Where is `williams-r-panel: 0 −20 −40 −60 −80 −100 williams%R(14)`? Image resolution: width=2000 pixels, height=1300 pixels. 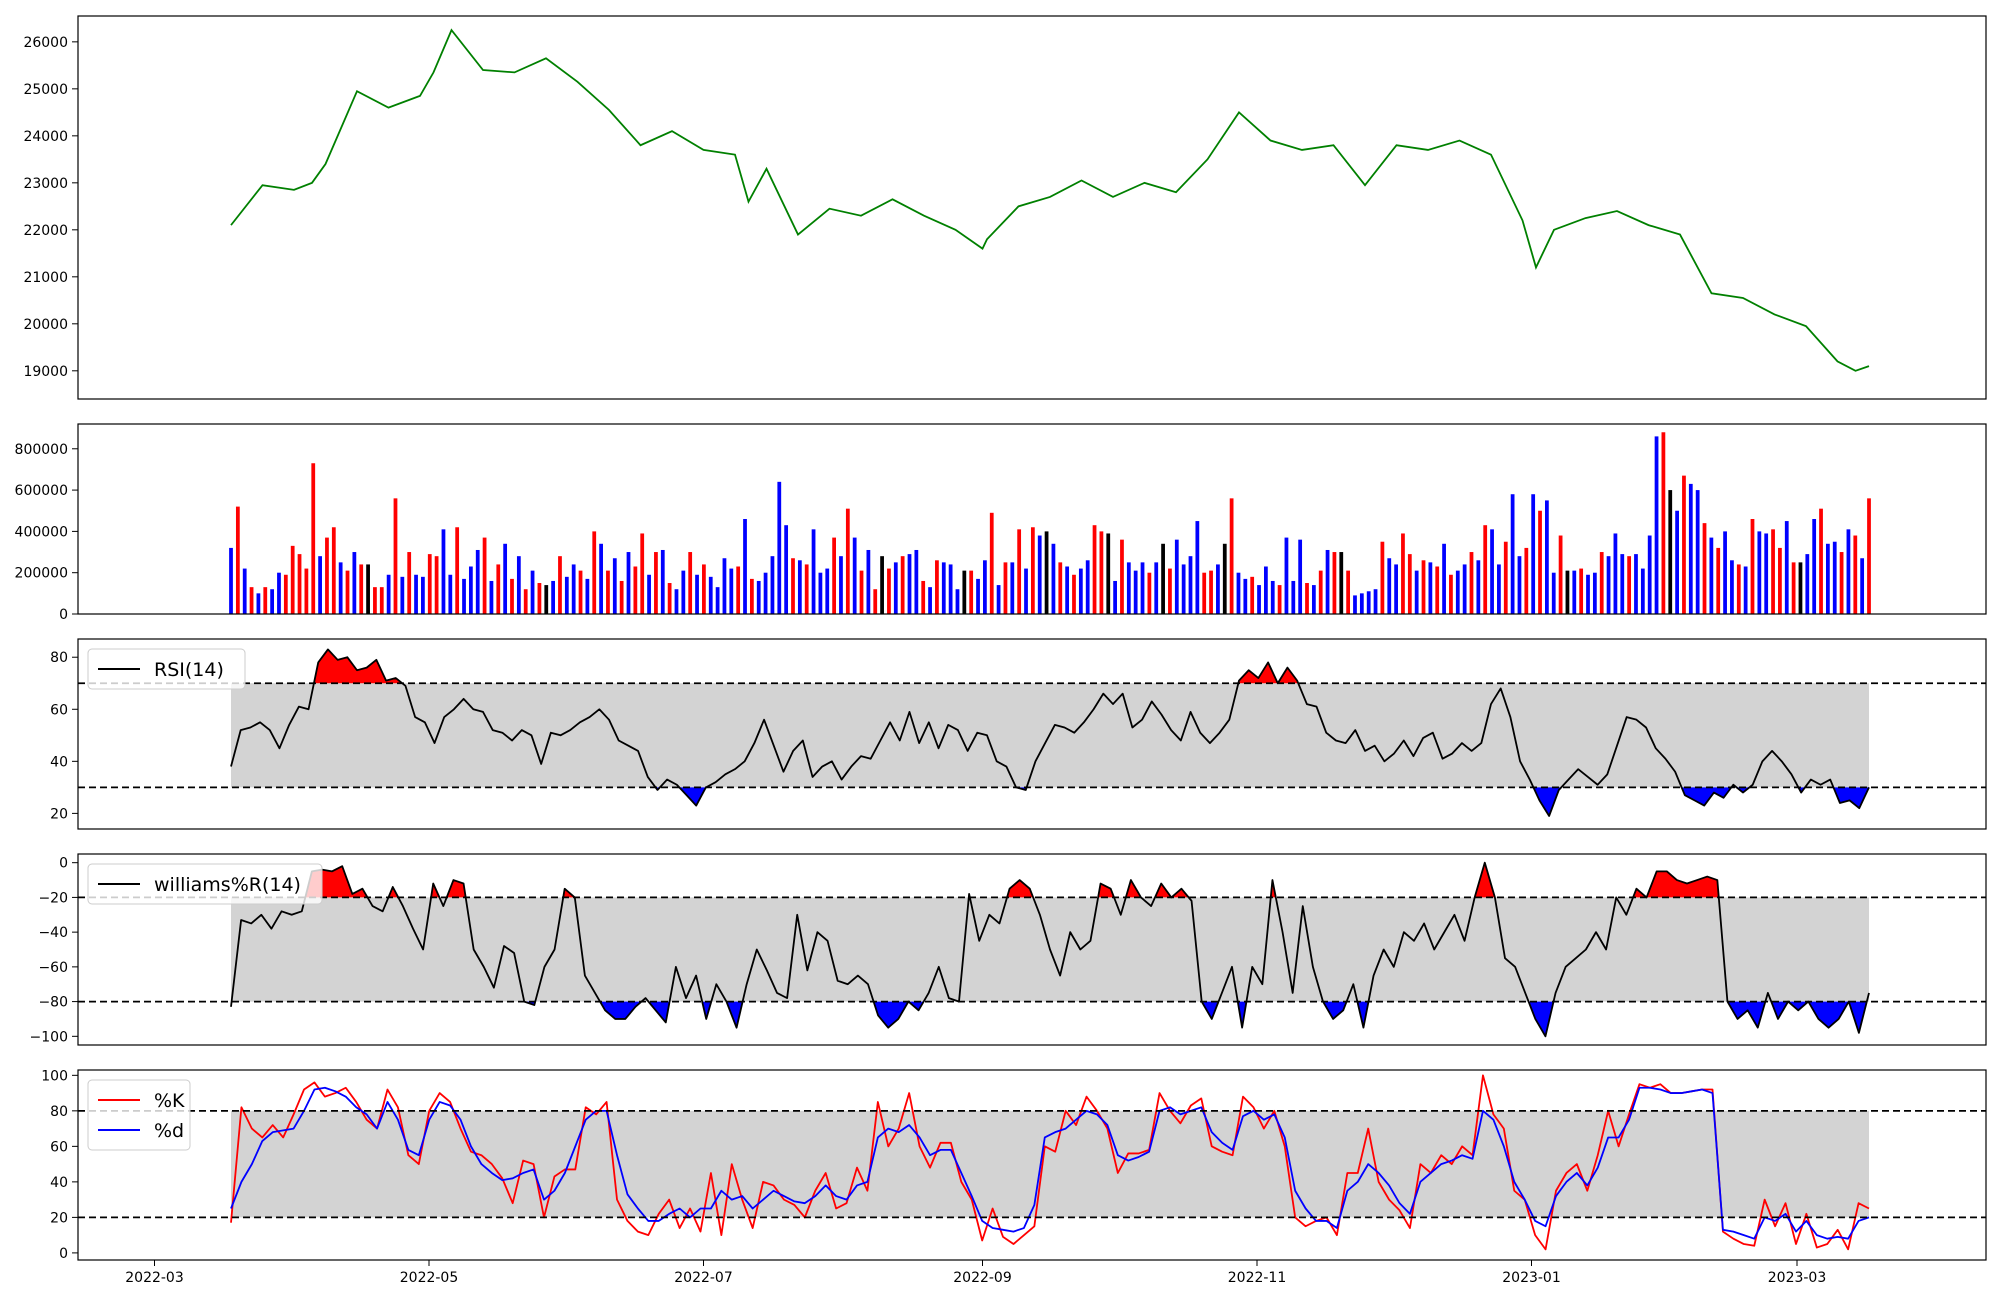
williams-r-panel: 0 −20 −40 −60 −80 −100 williams%R(14) is located at coordinates (1008, 949).